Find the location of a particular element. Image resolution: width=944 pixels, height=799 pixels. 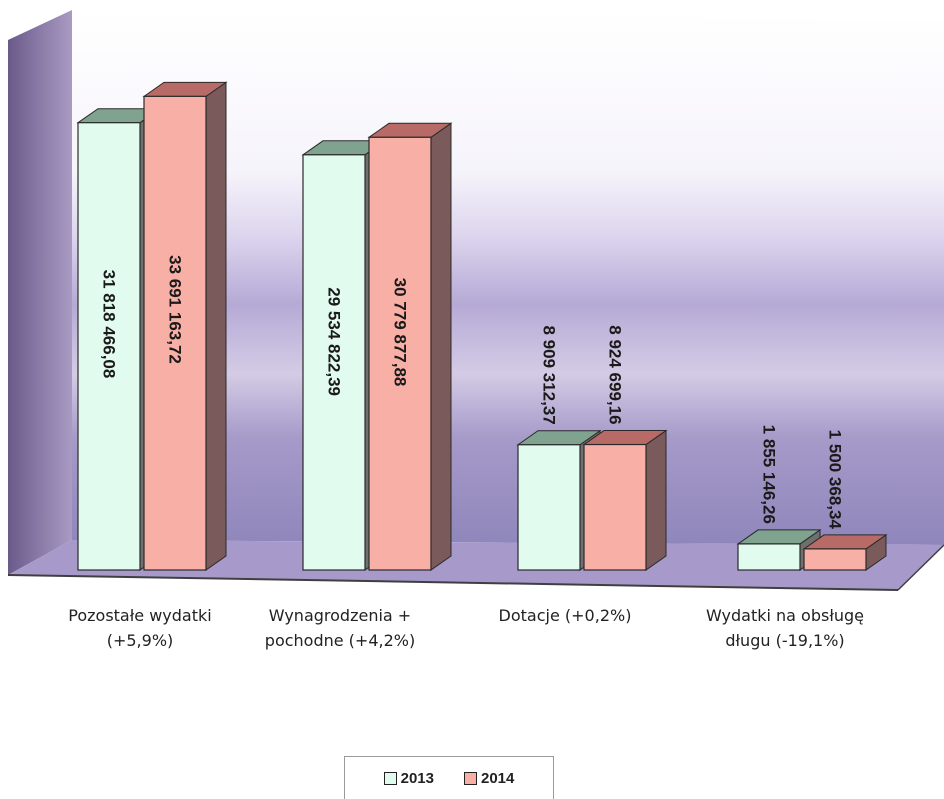

chart-floor is located at coordinates (476, 565).